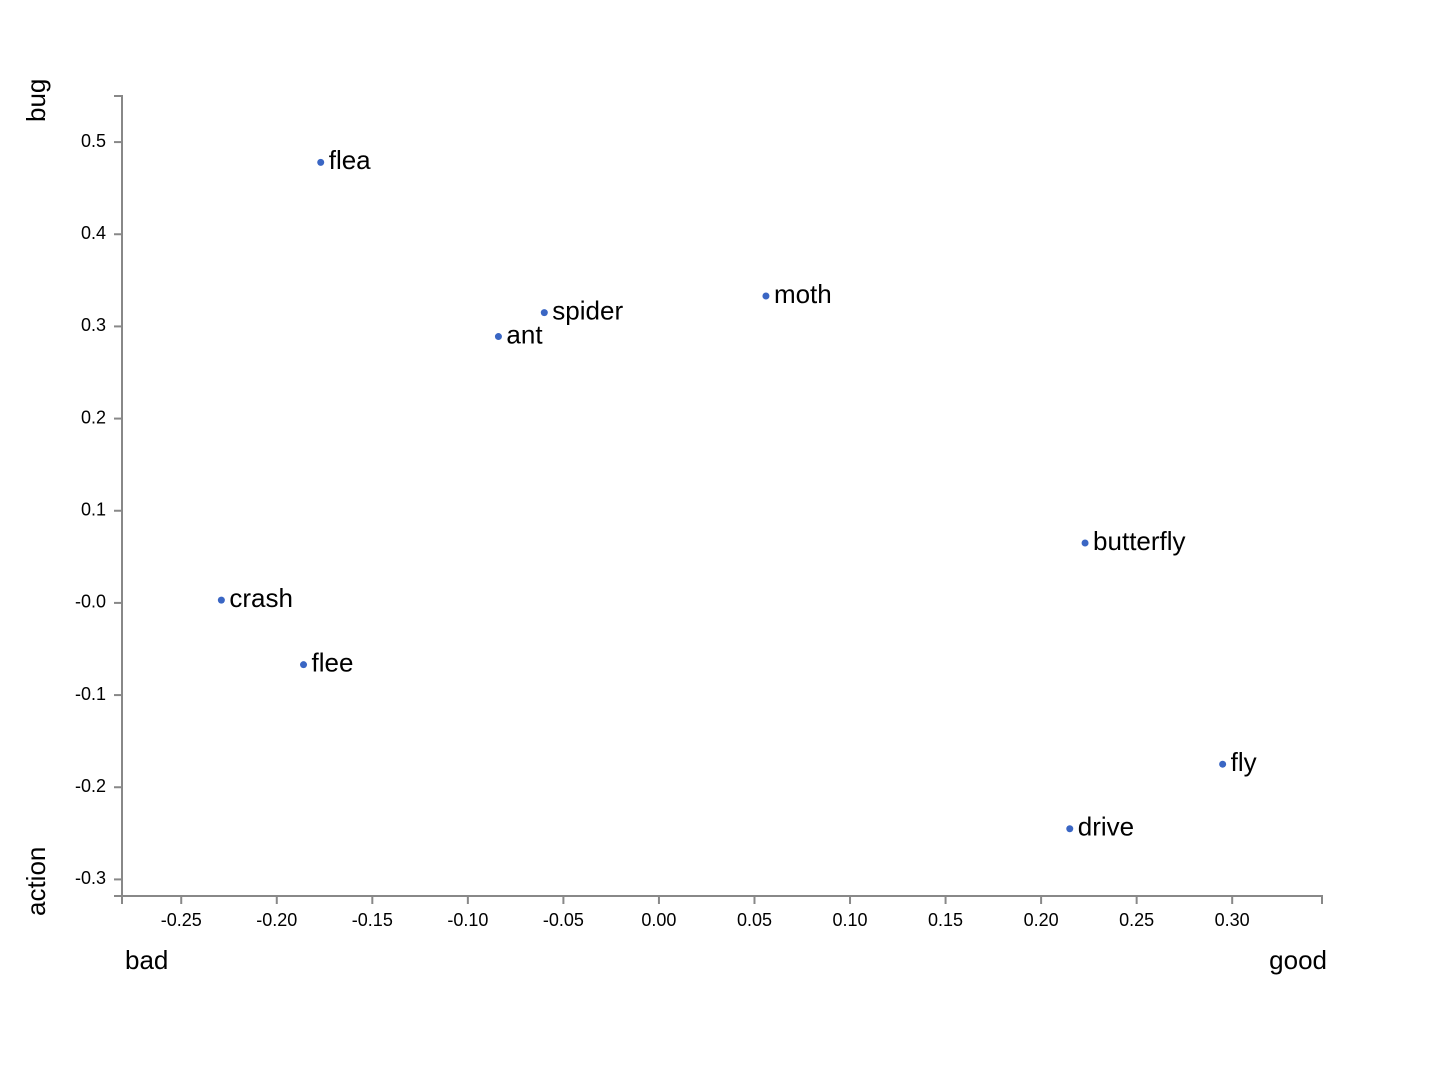 This screenshot has height=1076, width=1430. Describe the element at coordinates (1139, 541) in the screenshot. I see `point-label: butterfly` at that location.